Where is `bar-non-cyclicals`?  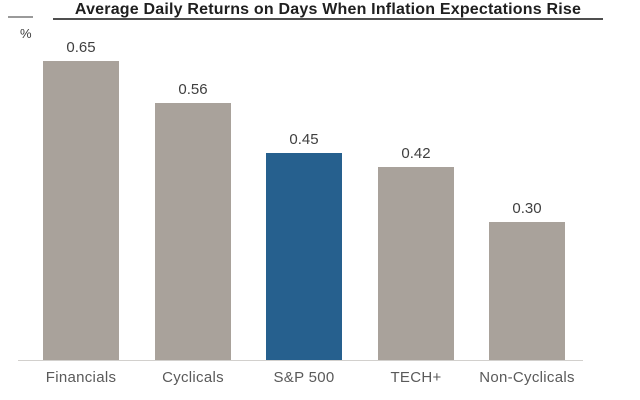
bar-non-cyclicals is located at coordinates (527, 291).